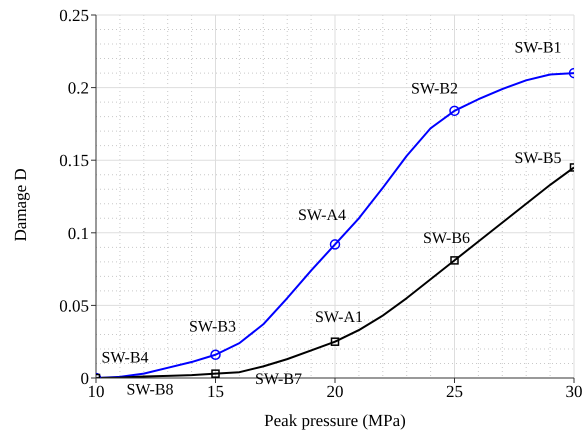 Image resolution: width=585 pixels, height=448 pixels. Describe the element at coordinates (74, 160) in the screenshot. I see `y-tick-label: 0.15` at that location.